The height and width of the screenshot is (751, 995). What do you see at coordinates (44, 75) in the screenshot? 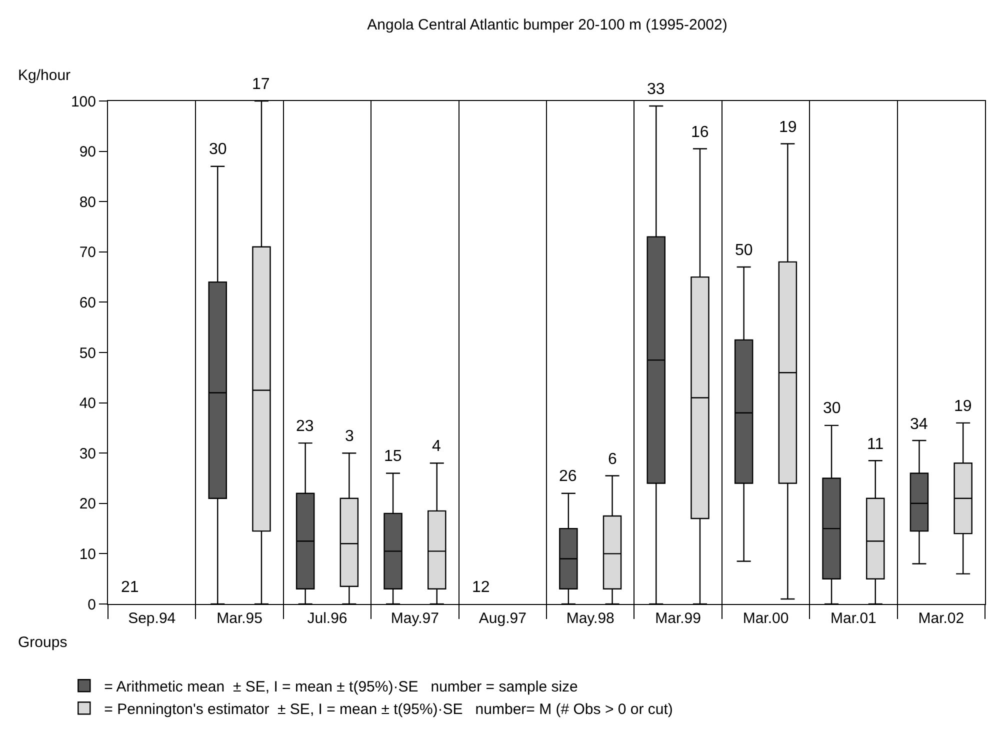
I see `y-axis-title: Kg/hour` at bounding box center [44, 75].